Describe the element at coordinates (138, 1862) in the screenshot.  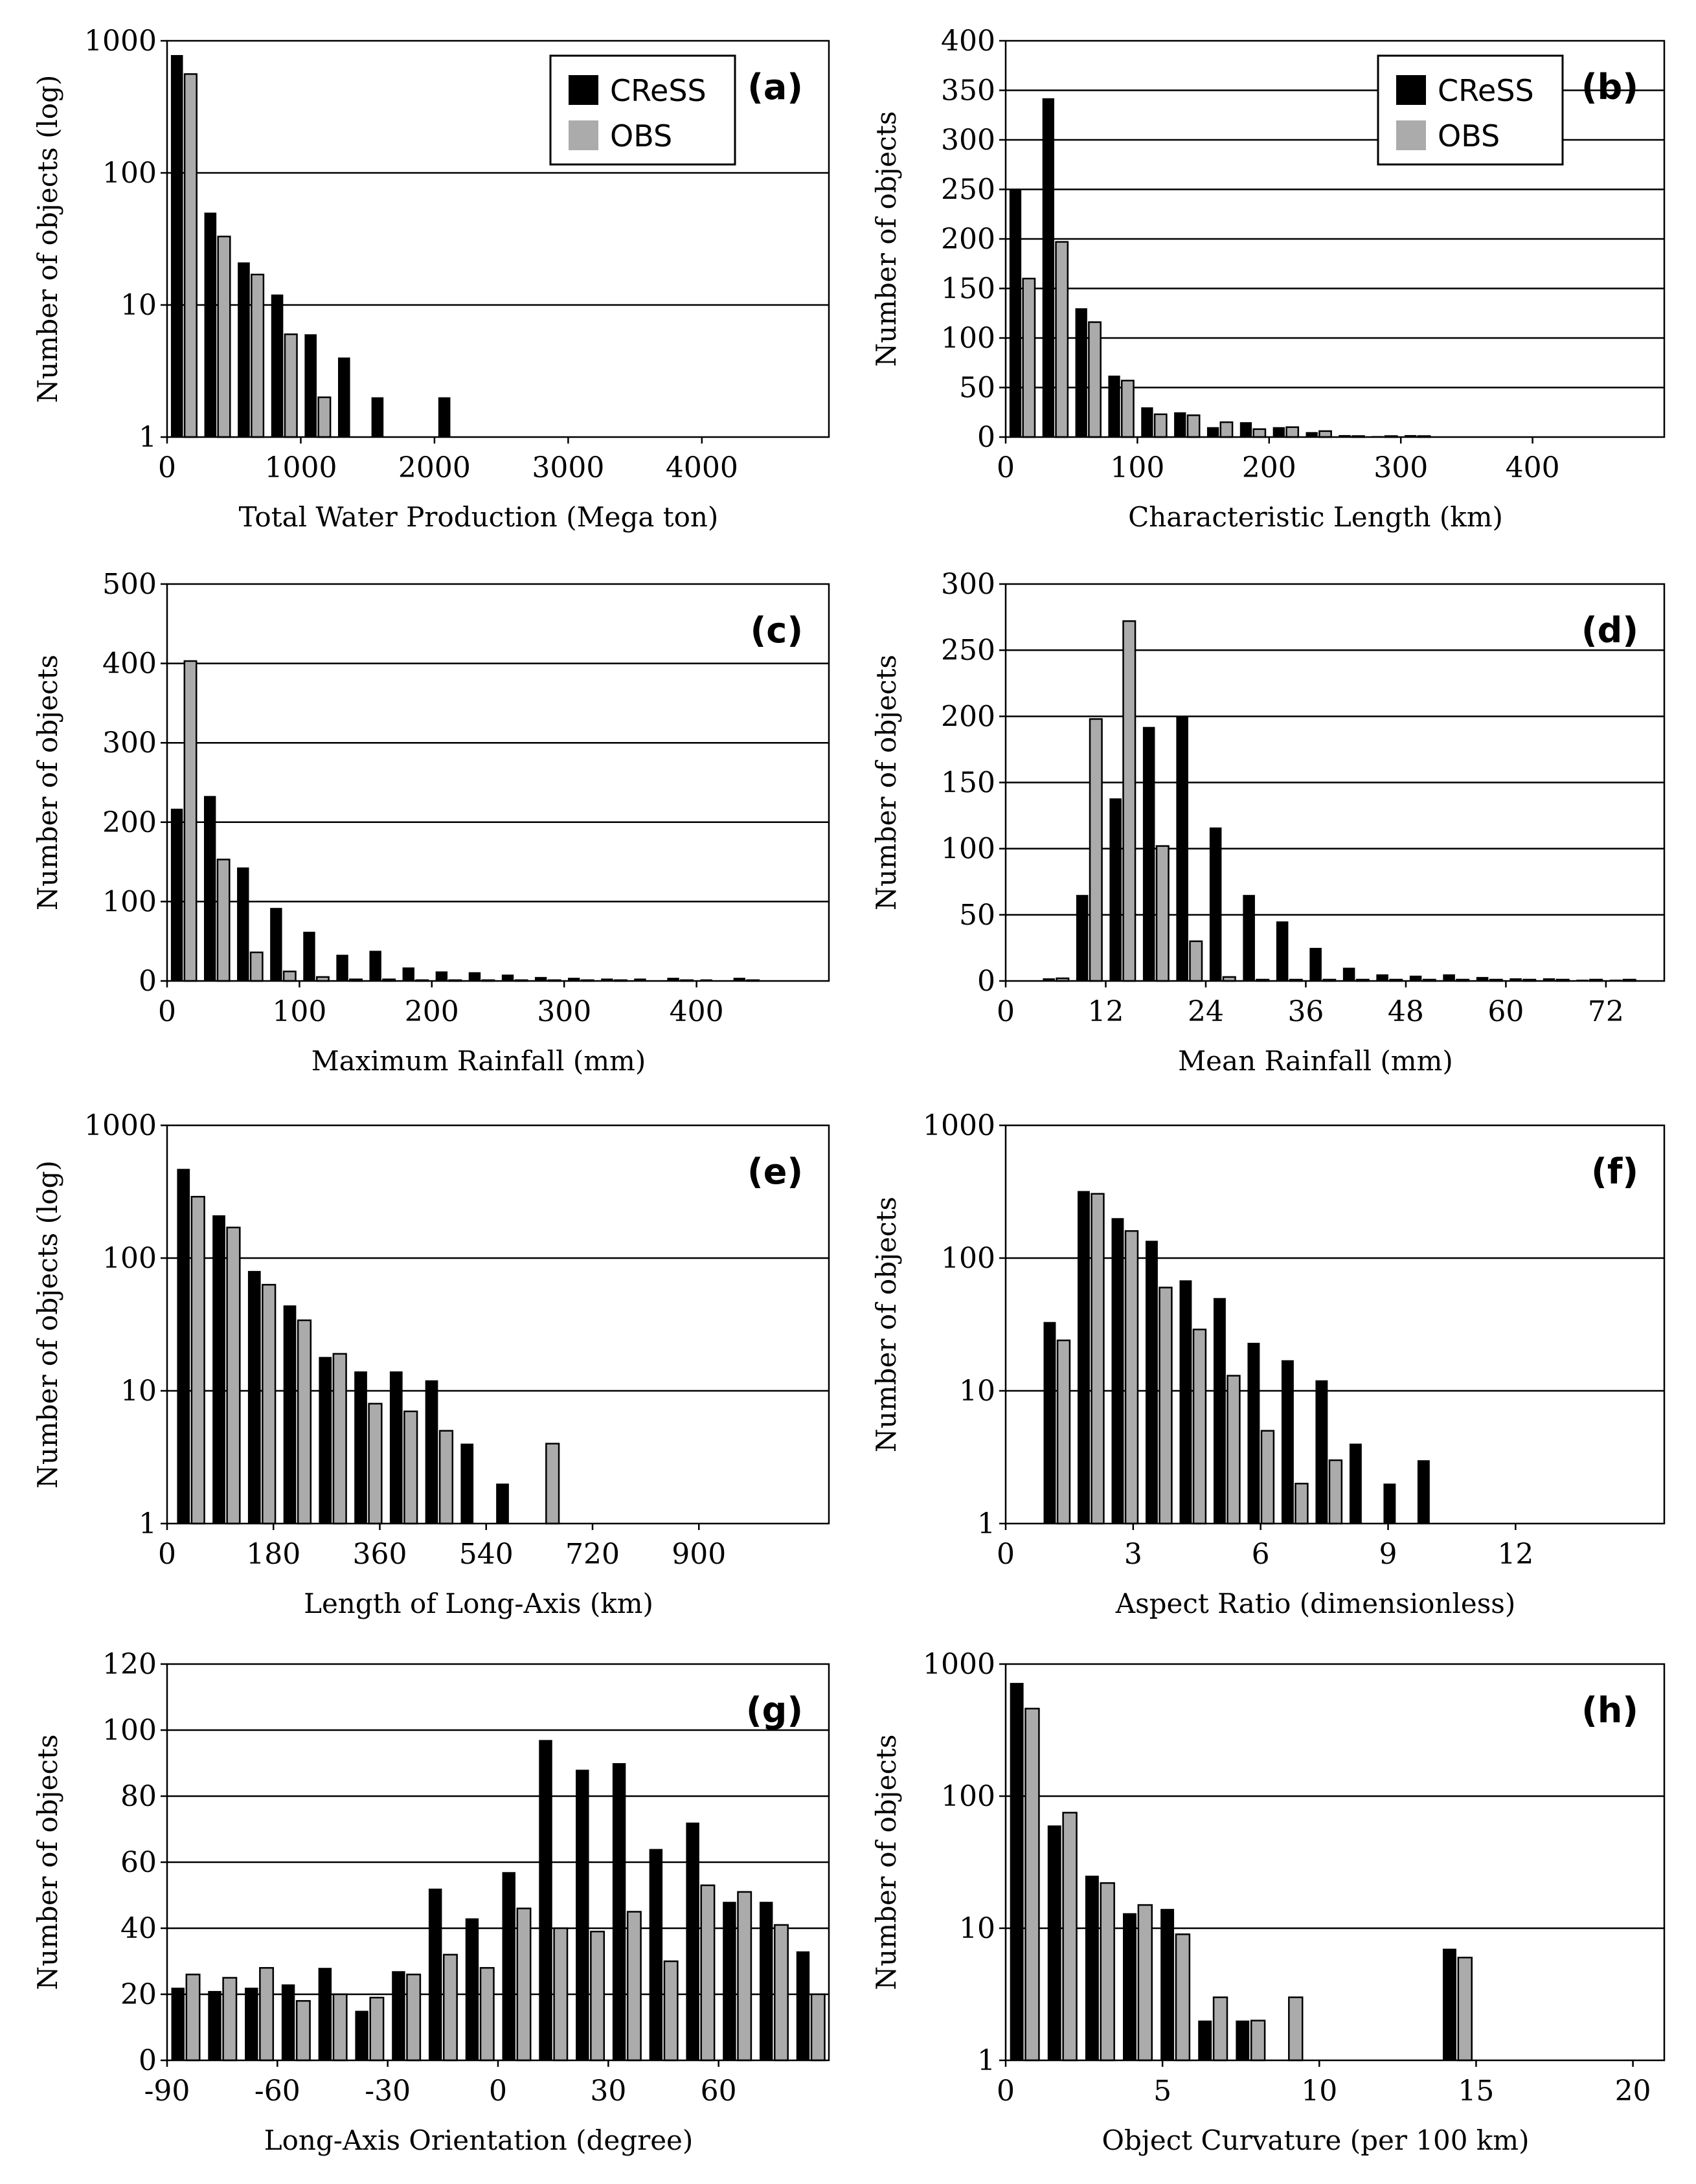
I see `y-tick-label: 60` at that location.